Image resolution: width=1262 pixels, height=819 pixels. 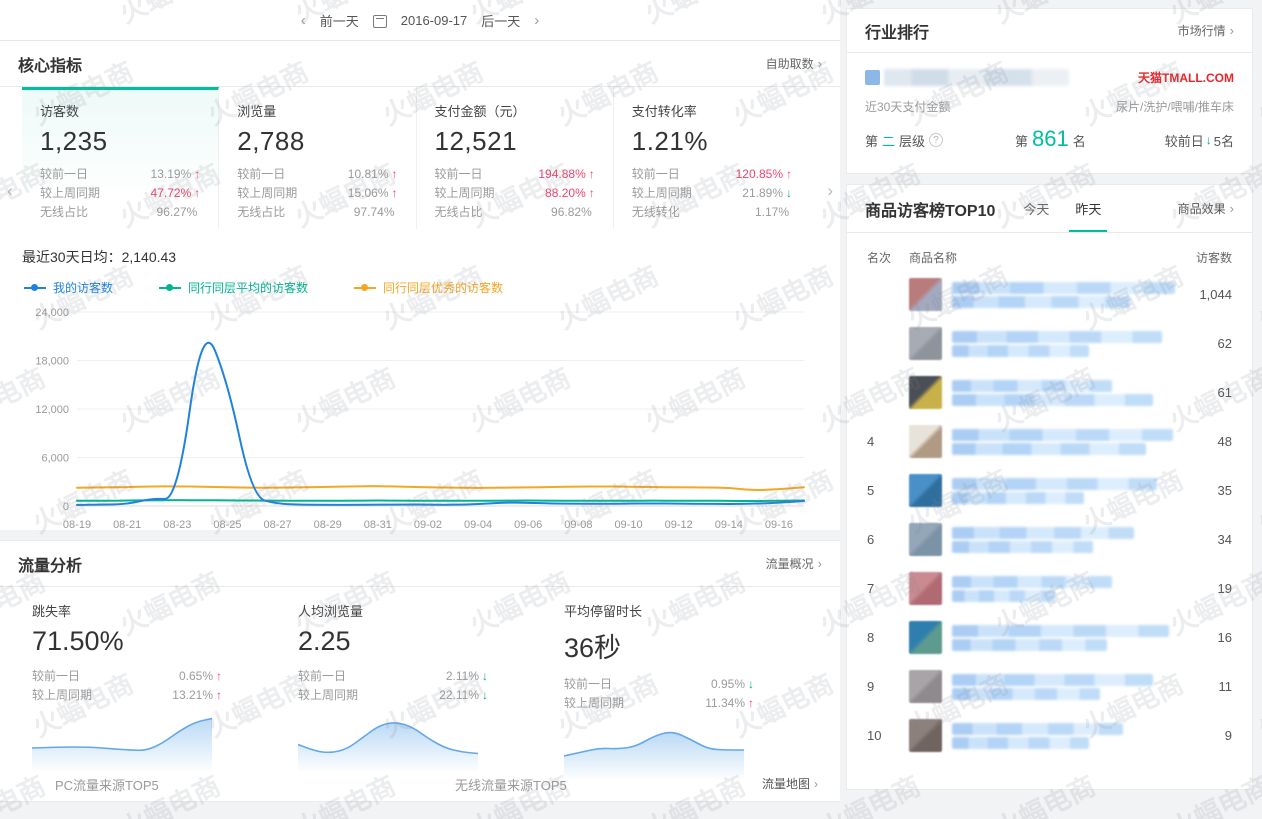 I want to click on chart-30day-average-title: 最近30天日均：2,140.43, so click(x=99, y=257).